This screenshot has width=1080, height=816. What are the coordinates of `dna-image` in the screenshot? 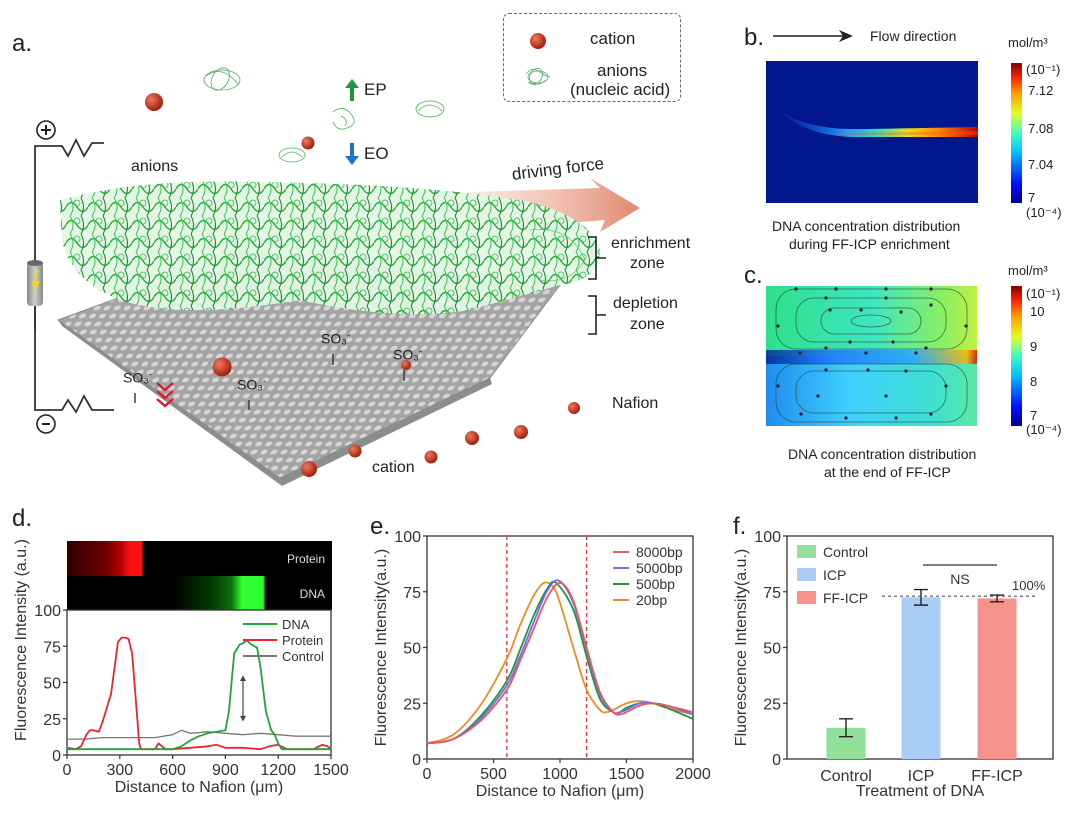 It's located at (199, 593).